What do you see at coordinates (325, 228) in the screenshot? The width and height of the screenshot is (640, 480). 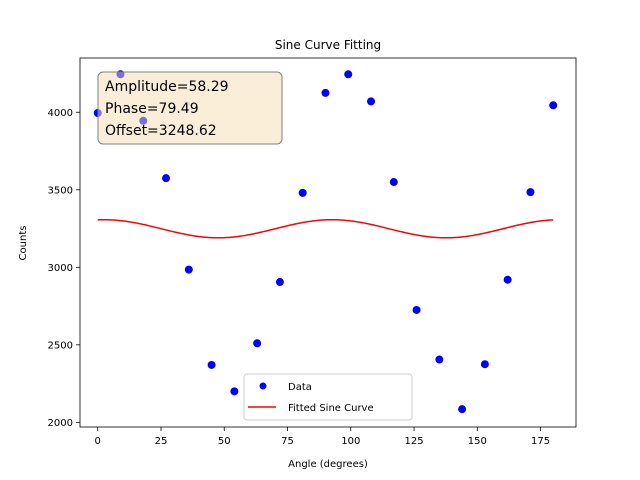 I see `fitted-sine-curve-line` at bounding box center [325, 228].